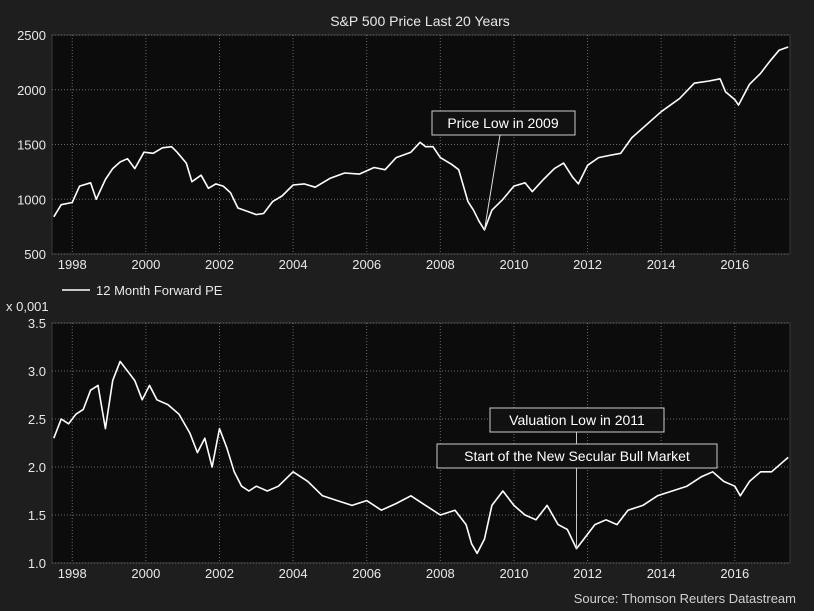 The width and height of the screenshot is (814, 611). I want to click on legend-label: 12 Month Forward PE, so click(159, 290).